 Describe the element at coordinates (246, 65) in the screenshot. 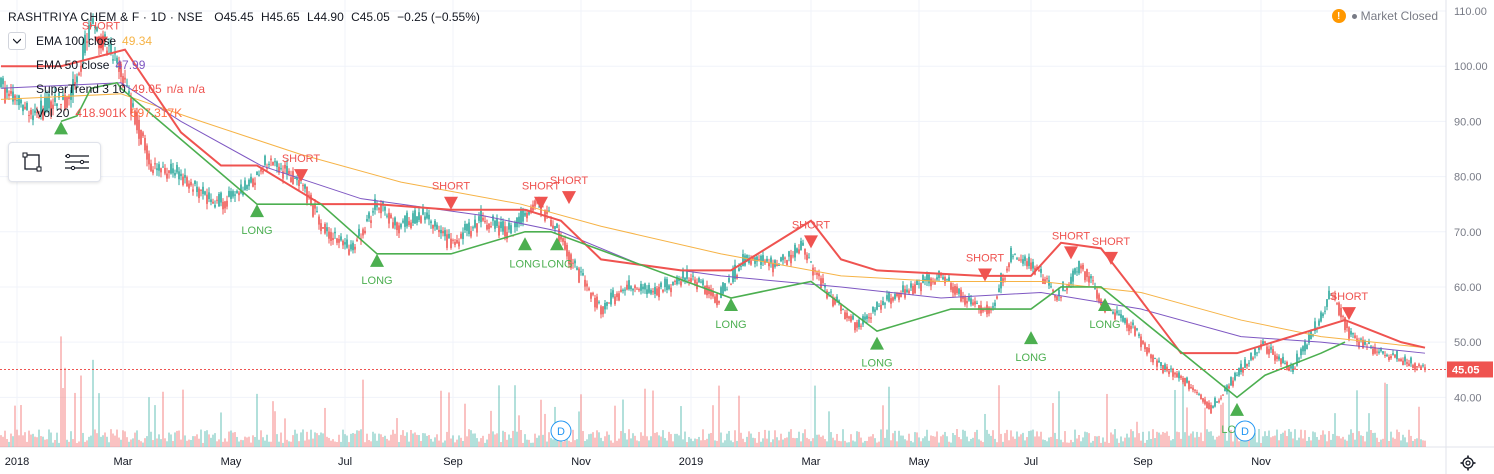

I see `legend-row-ema50: EMA 50 close 47.99` at that location.